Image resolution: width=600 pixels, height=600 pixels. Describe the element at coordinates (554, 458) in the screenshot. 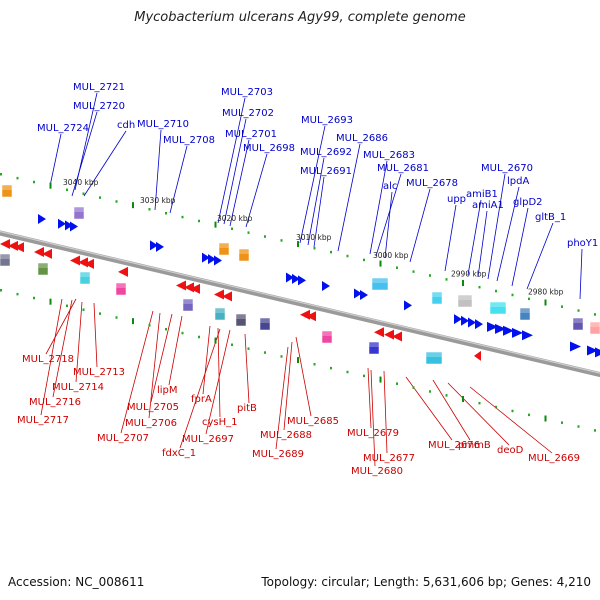

I see `reverse-gene-label: MUL_2669` at that location.